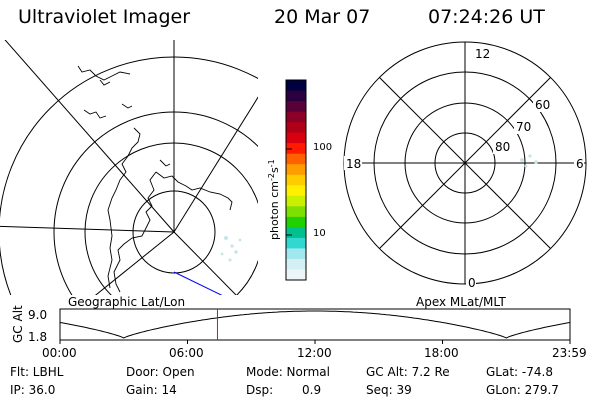  I want to click on glat-info: GLat: -74.8, so click(519, 372).